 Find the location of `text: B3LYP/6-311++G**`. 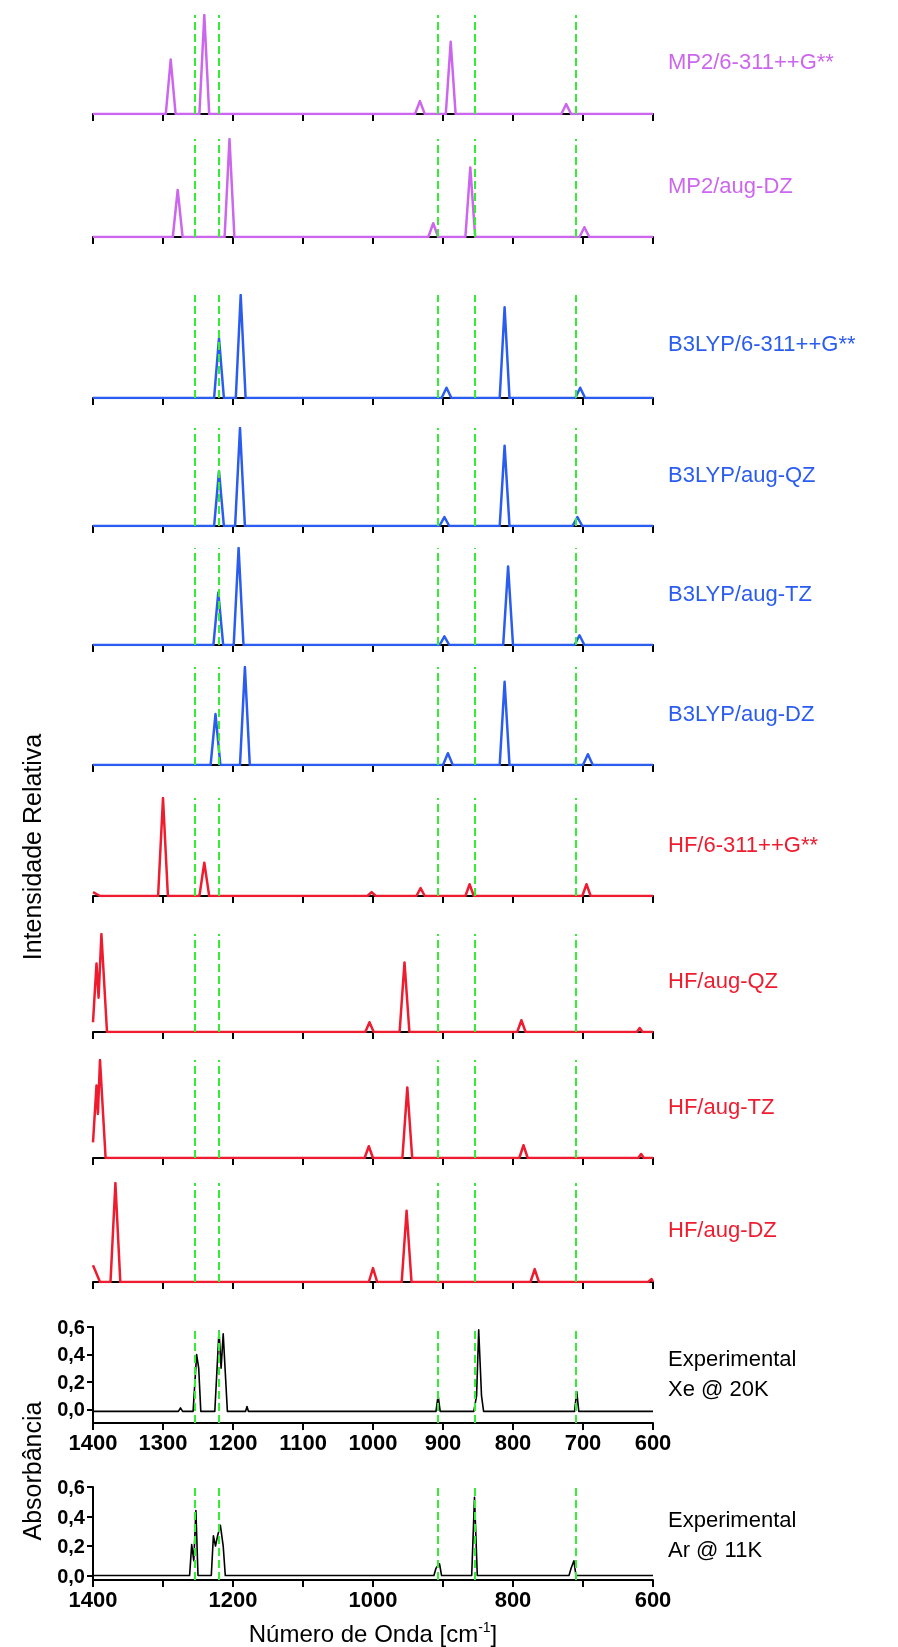

text: B3LYP/6-311++G** is located at coordinates (762, 343).